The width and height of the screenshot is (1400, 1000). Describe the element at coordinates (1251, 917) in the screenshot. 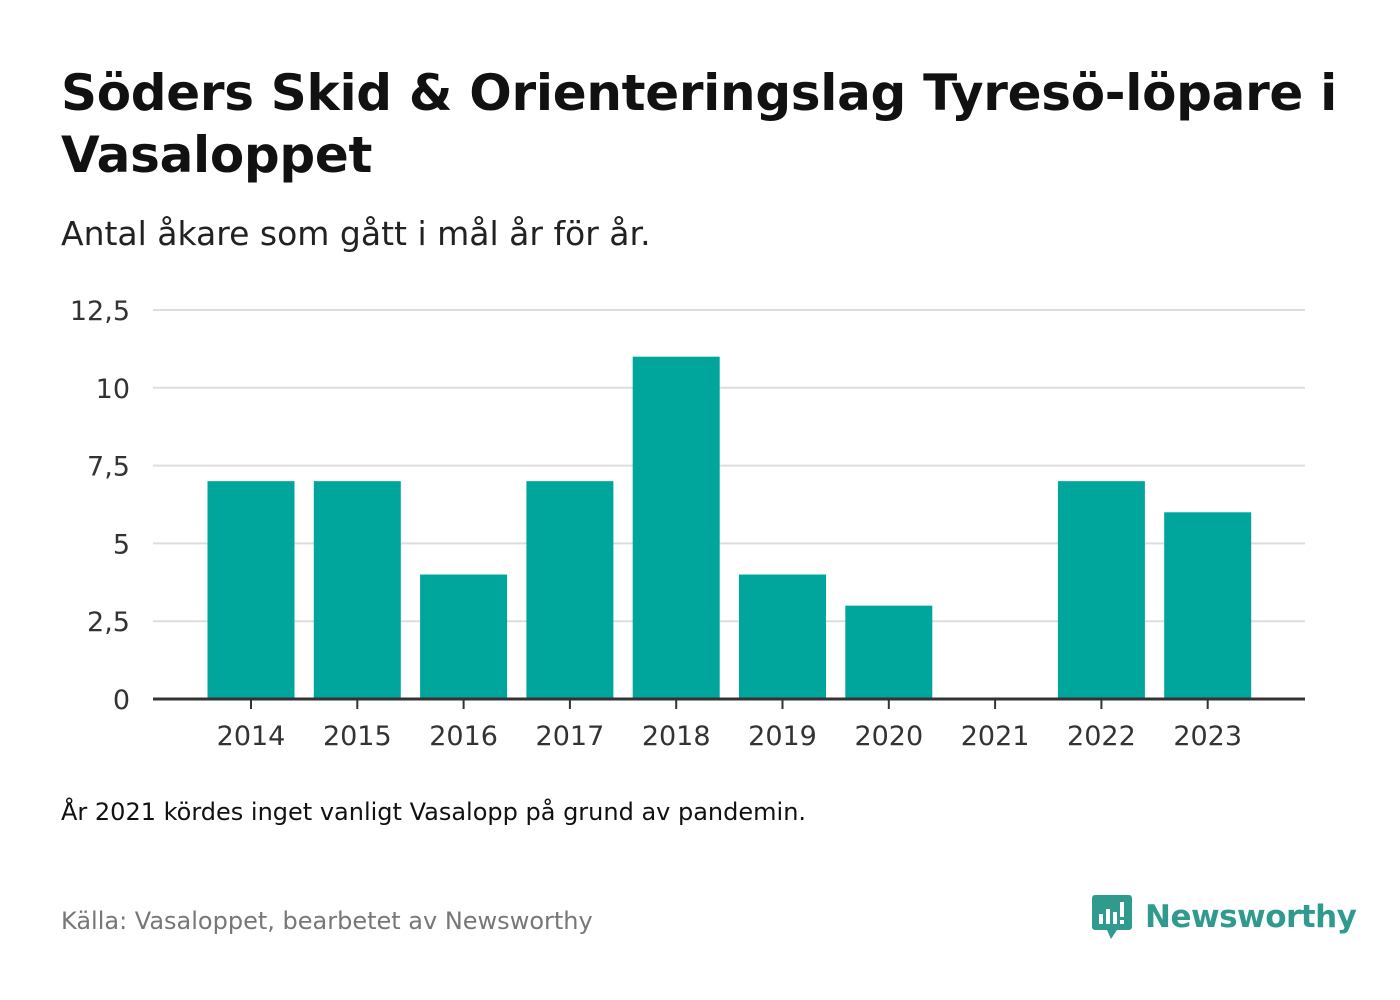

I see `brand-name: Newsworthy` at that location.